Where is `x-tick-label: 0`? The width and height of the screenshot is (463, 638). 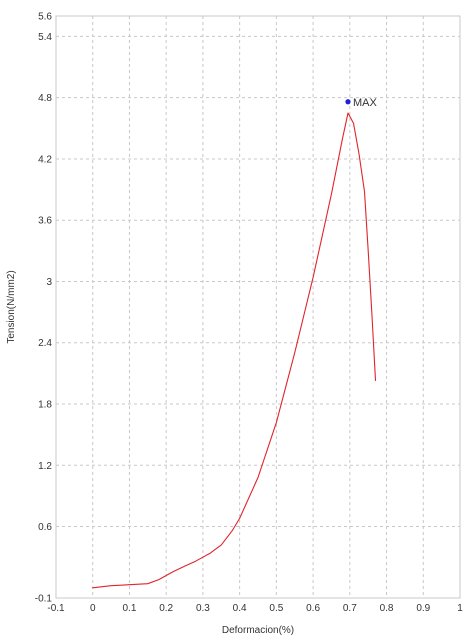 x-tick-label: 0 is located at coordinates (93, 608).